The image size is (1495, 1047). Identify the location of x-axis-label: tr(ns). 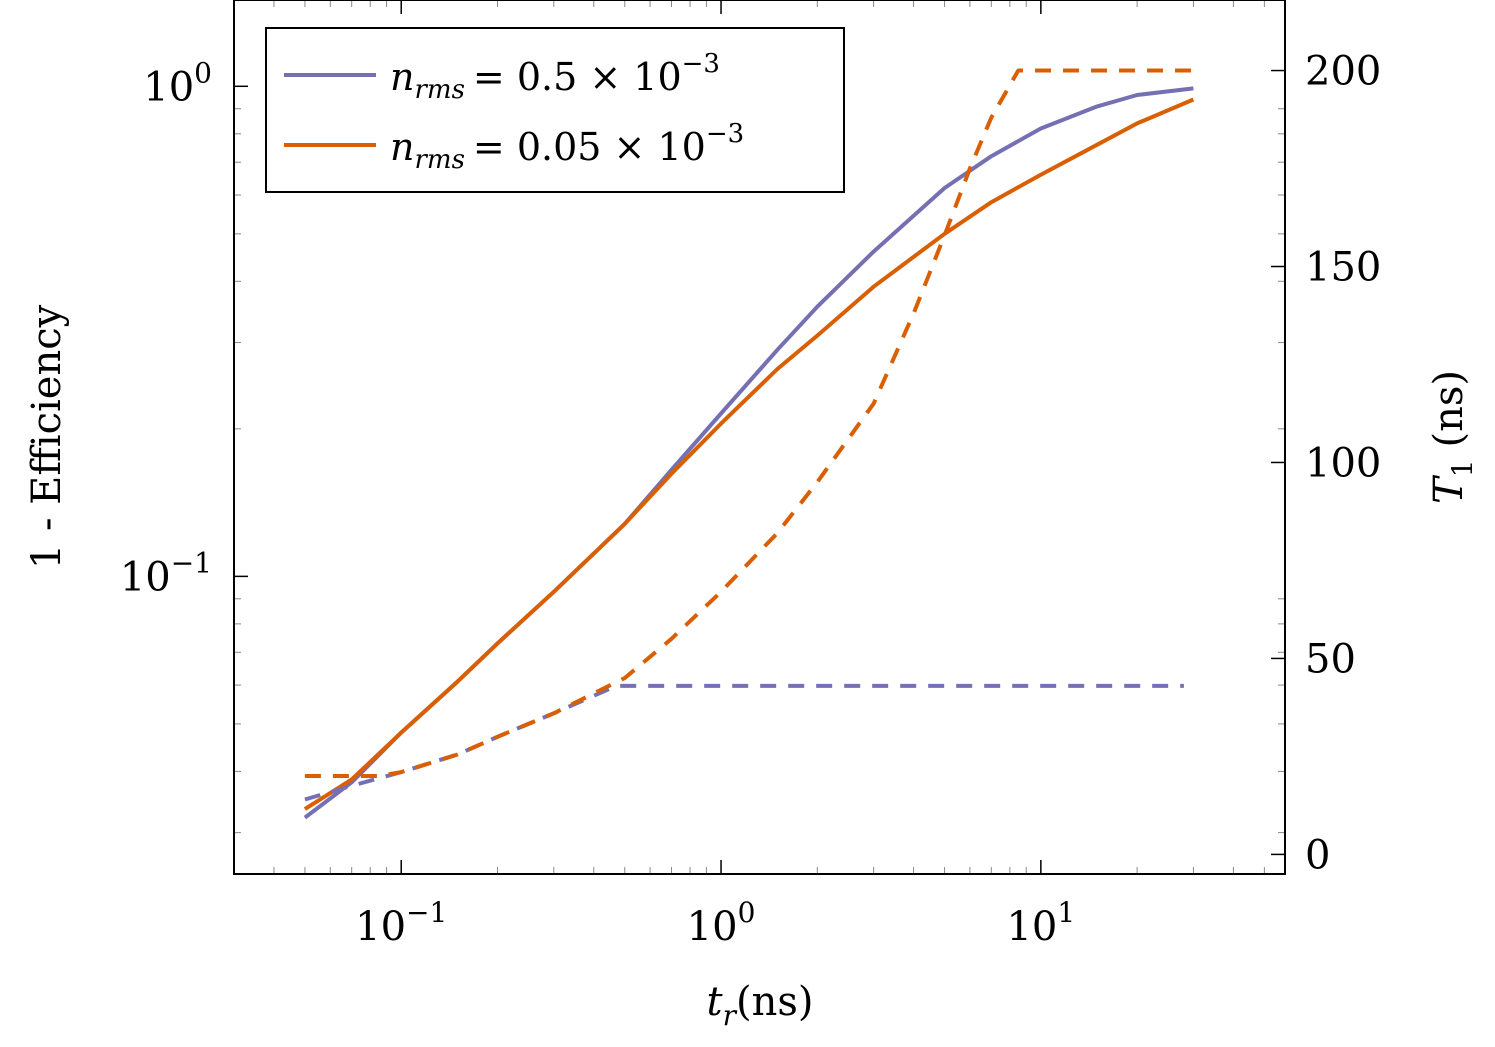
(760, 1005).